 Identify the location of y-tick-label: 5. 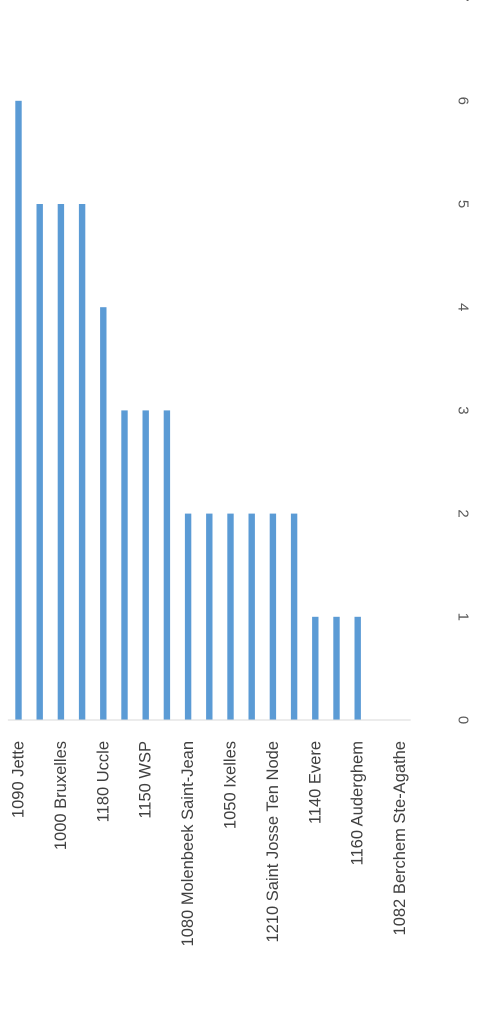
(463, 204).